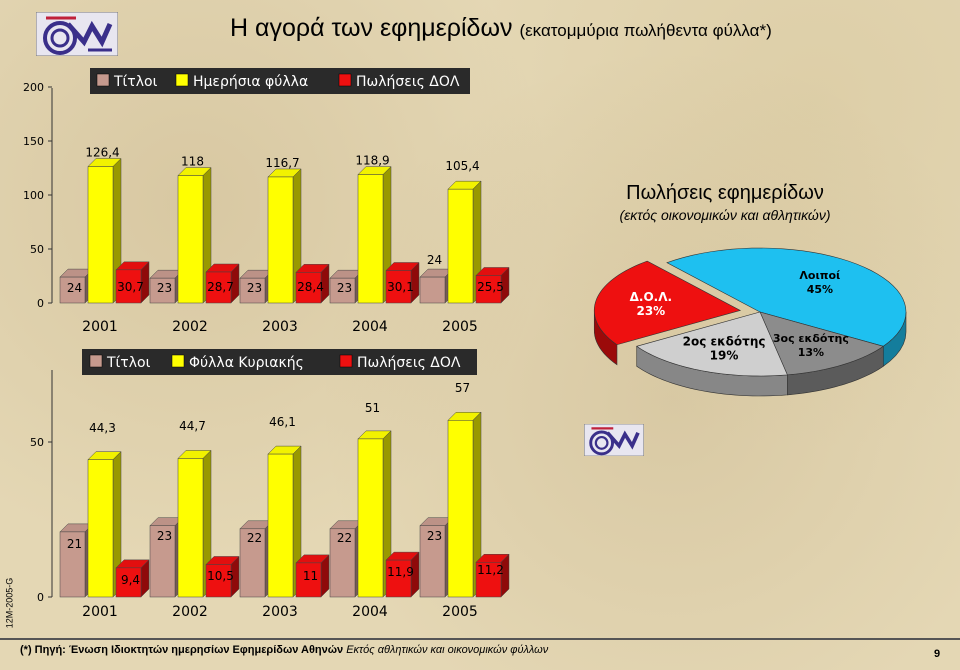 Image resolution: width=960 pixels, height=670 pixels. What do you see at coordinates (811, 352) in the screenshot?
I see `pie-slice-value: 13%` at bounding box center [811, 352].